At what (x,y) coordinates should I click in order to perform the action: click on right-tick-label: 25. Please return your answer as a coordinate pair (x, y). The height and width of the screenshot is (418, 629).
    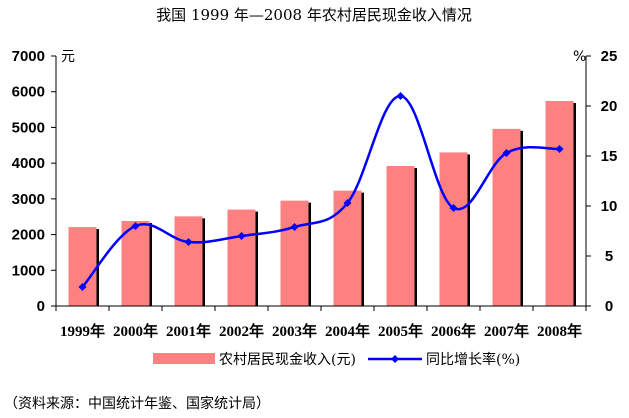
    Looking at the image, I should click on (609, 56).